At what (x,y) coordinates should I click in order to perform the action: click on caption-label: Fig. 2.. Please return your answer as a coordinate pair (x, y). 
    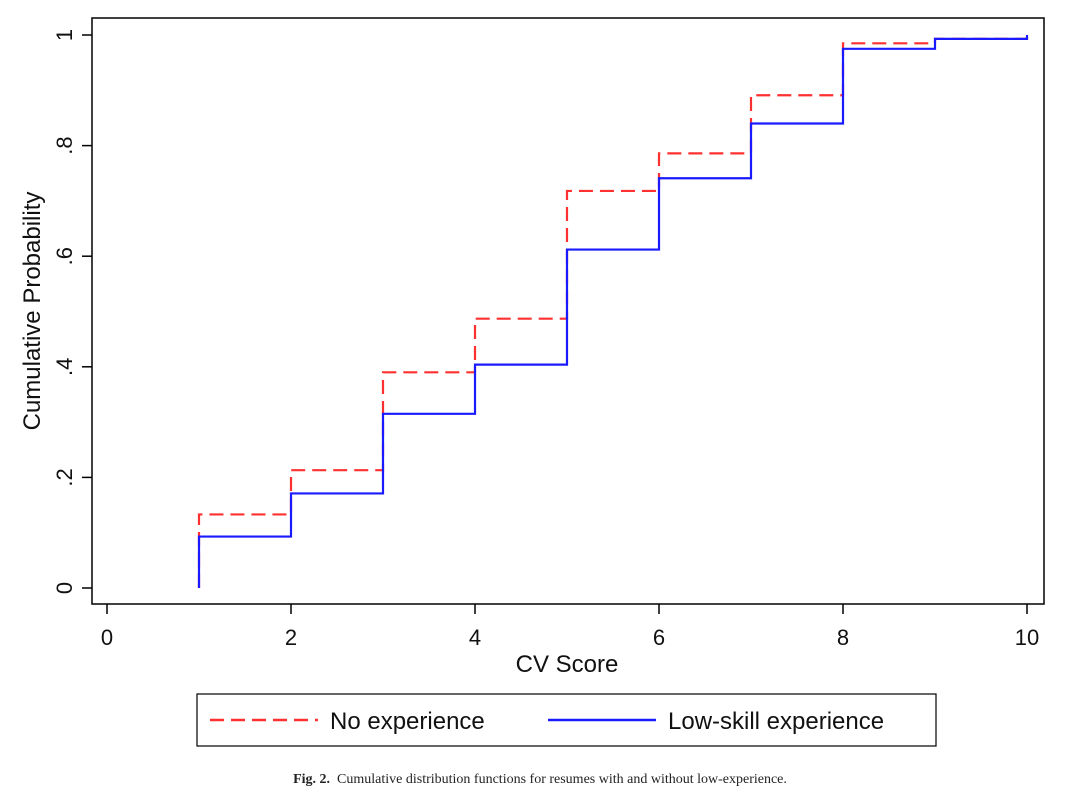
    Looking at the image, I should click on (312, 779).